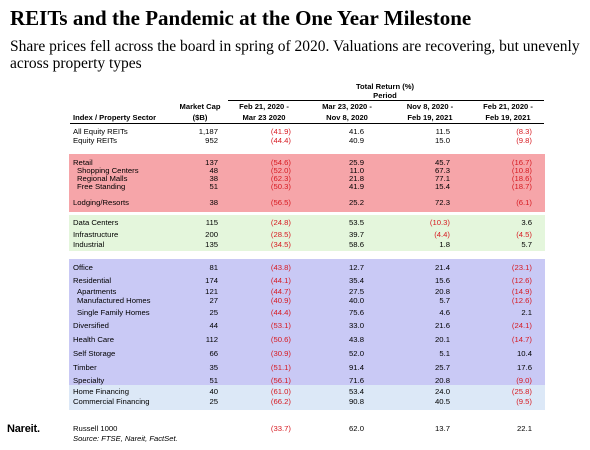 Image resolution: width=590 pixels, height=450 pixels. What do you see at coordinates (280, 202) in the screenshot?
I see `cell-p1: (56.5)` at bounding box center [280, 202].